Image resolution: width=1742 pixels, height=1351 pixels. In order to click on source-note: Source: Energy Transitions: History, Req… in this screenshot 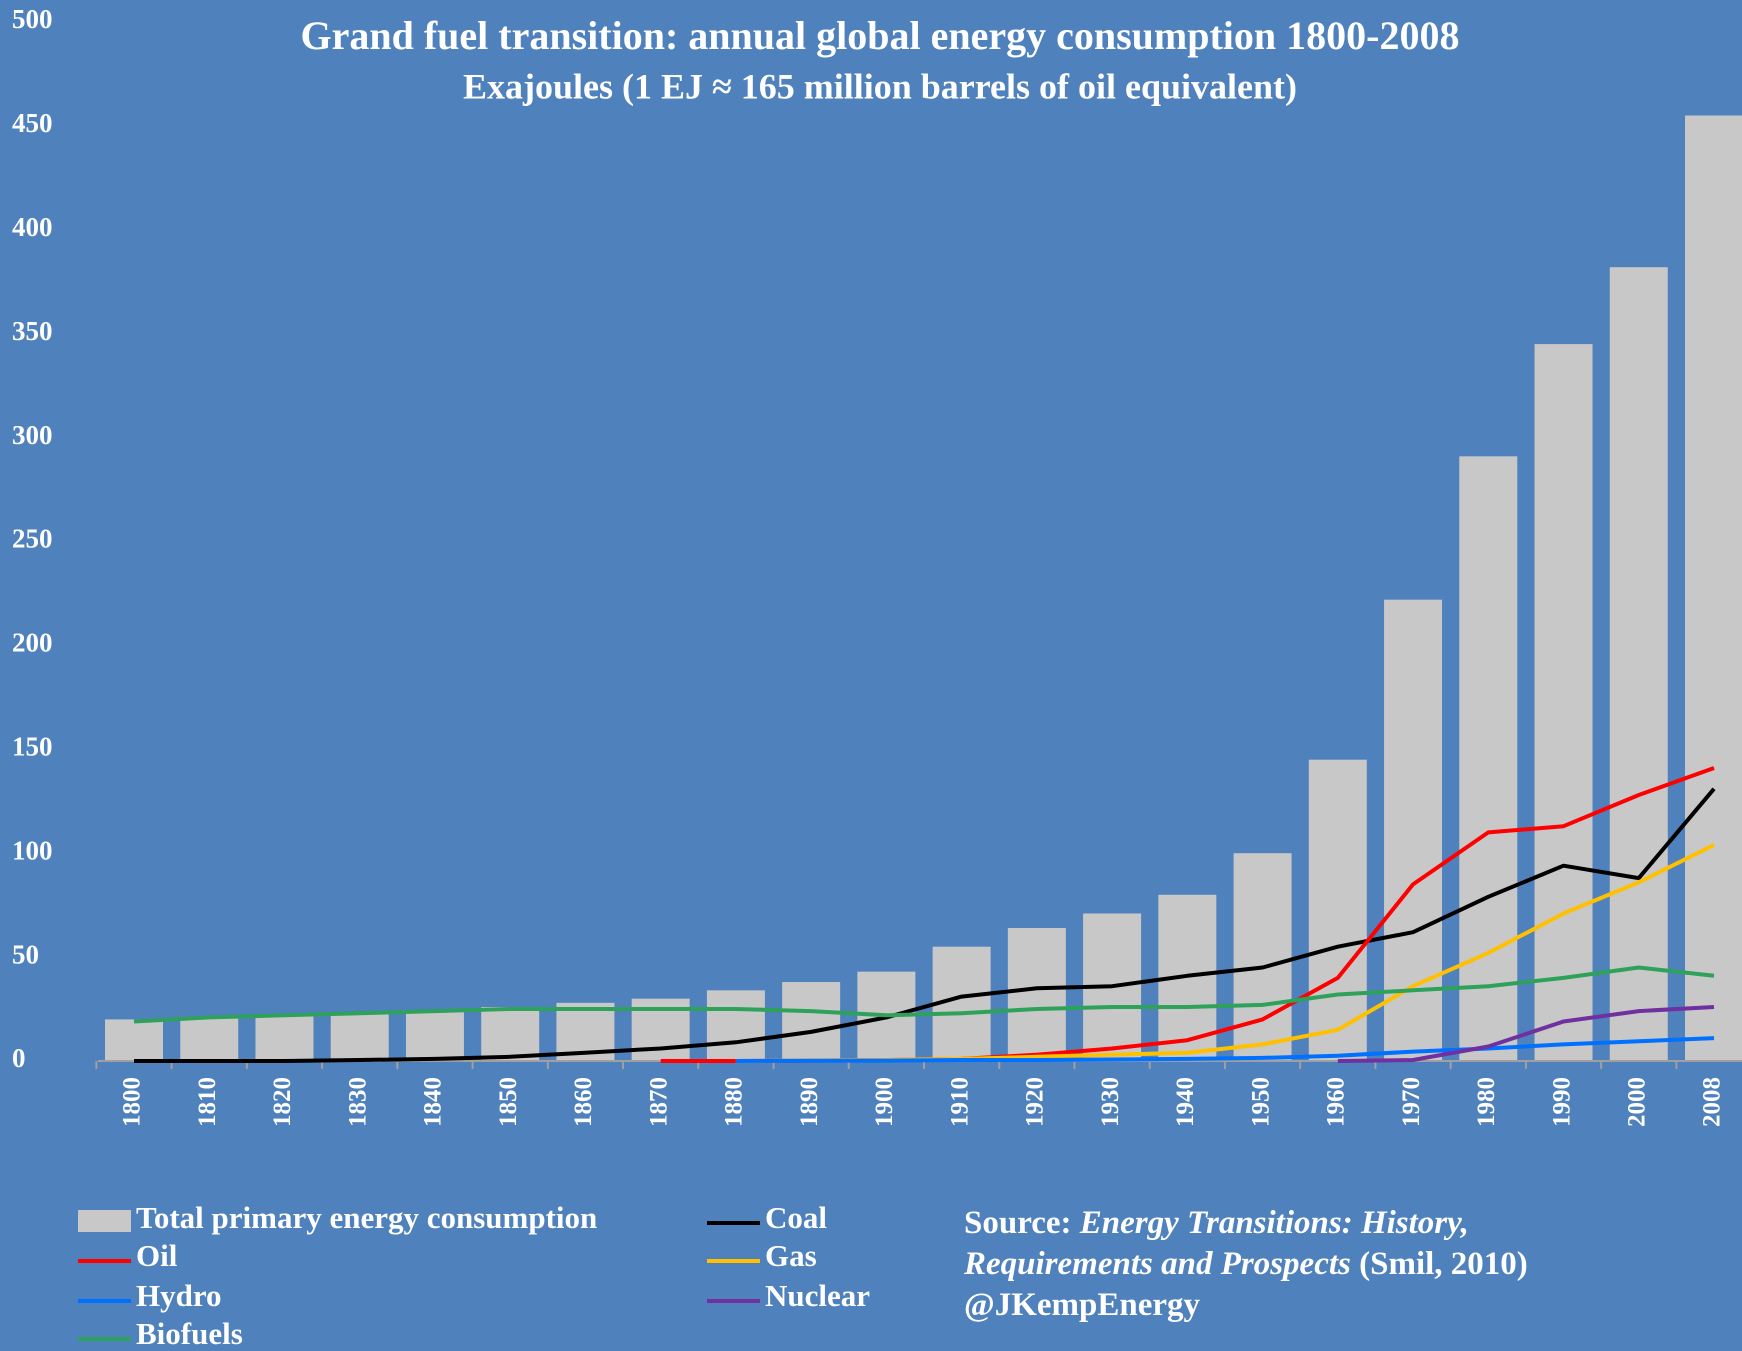, I will do `click(1314, 1264)`.